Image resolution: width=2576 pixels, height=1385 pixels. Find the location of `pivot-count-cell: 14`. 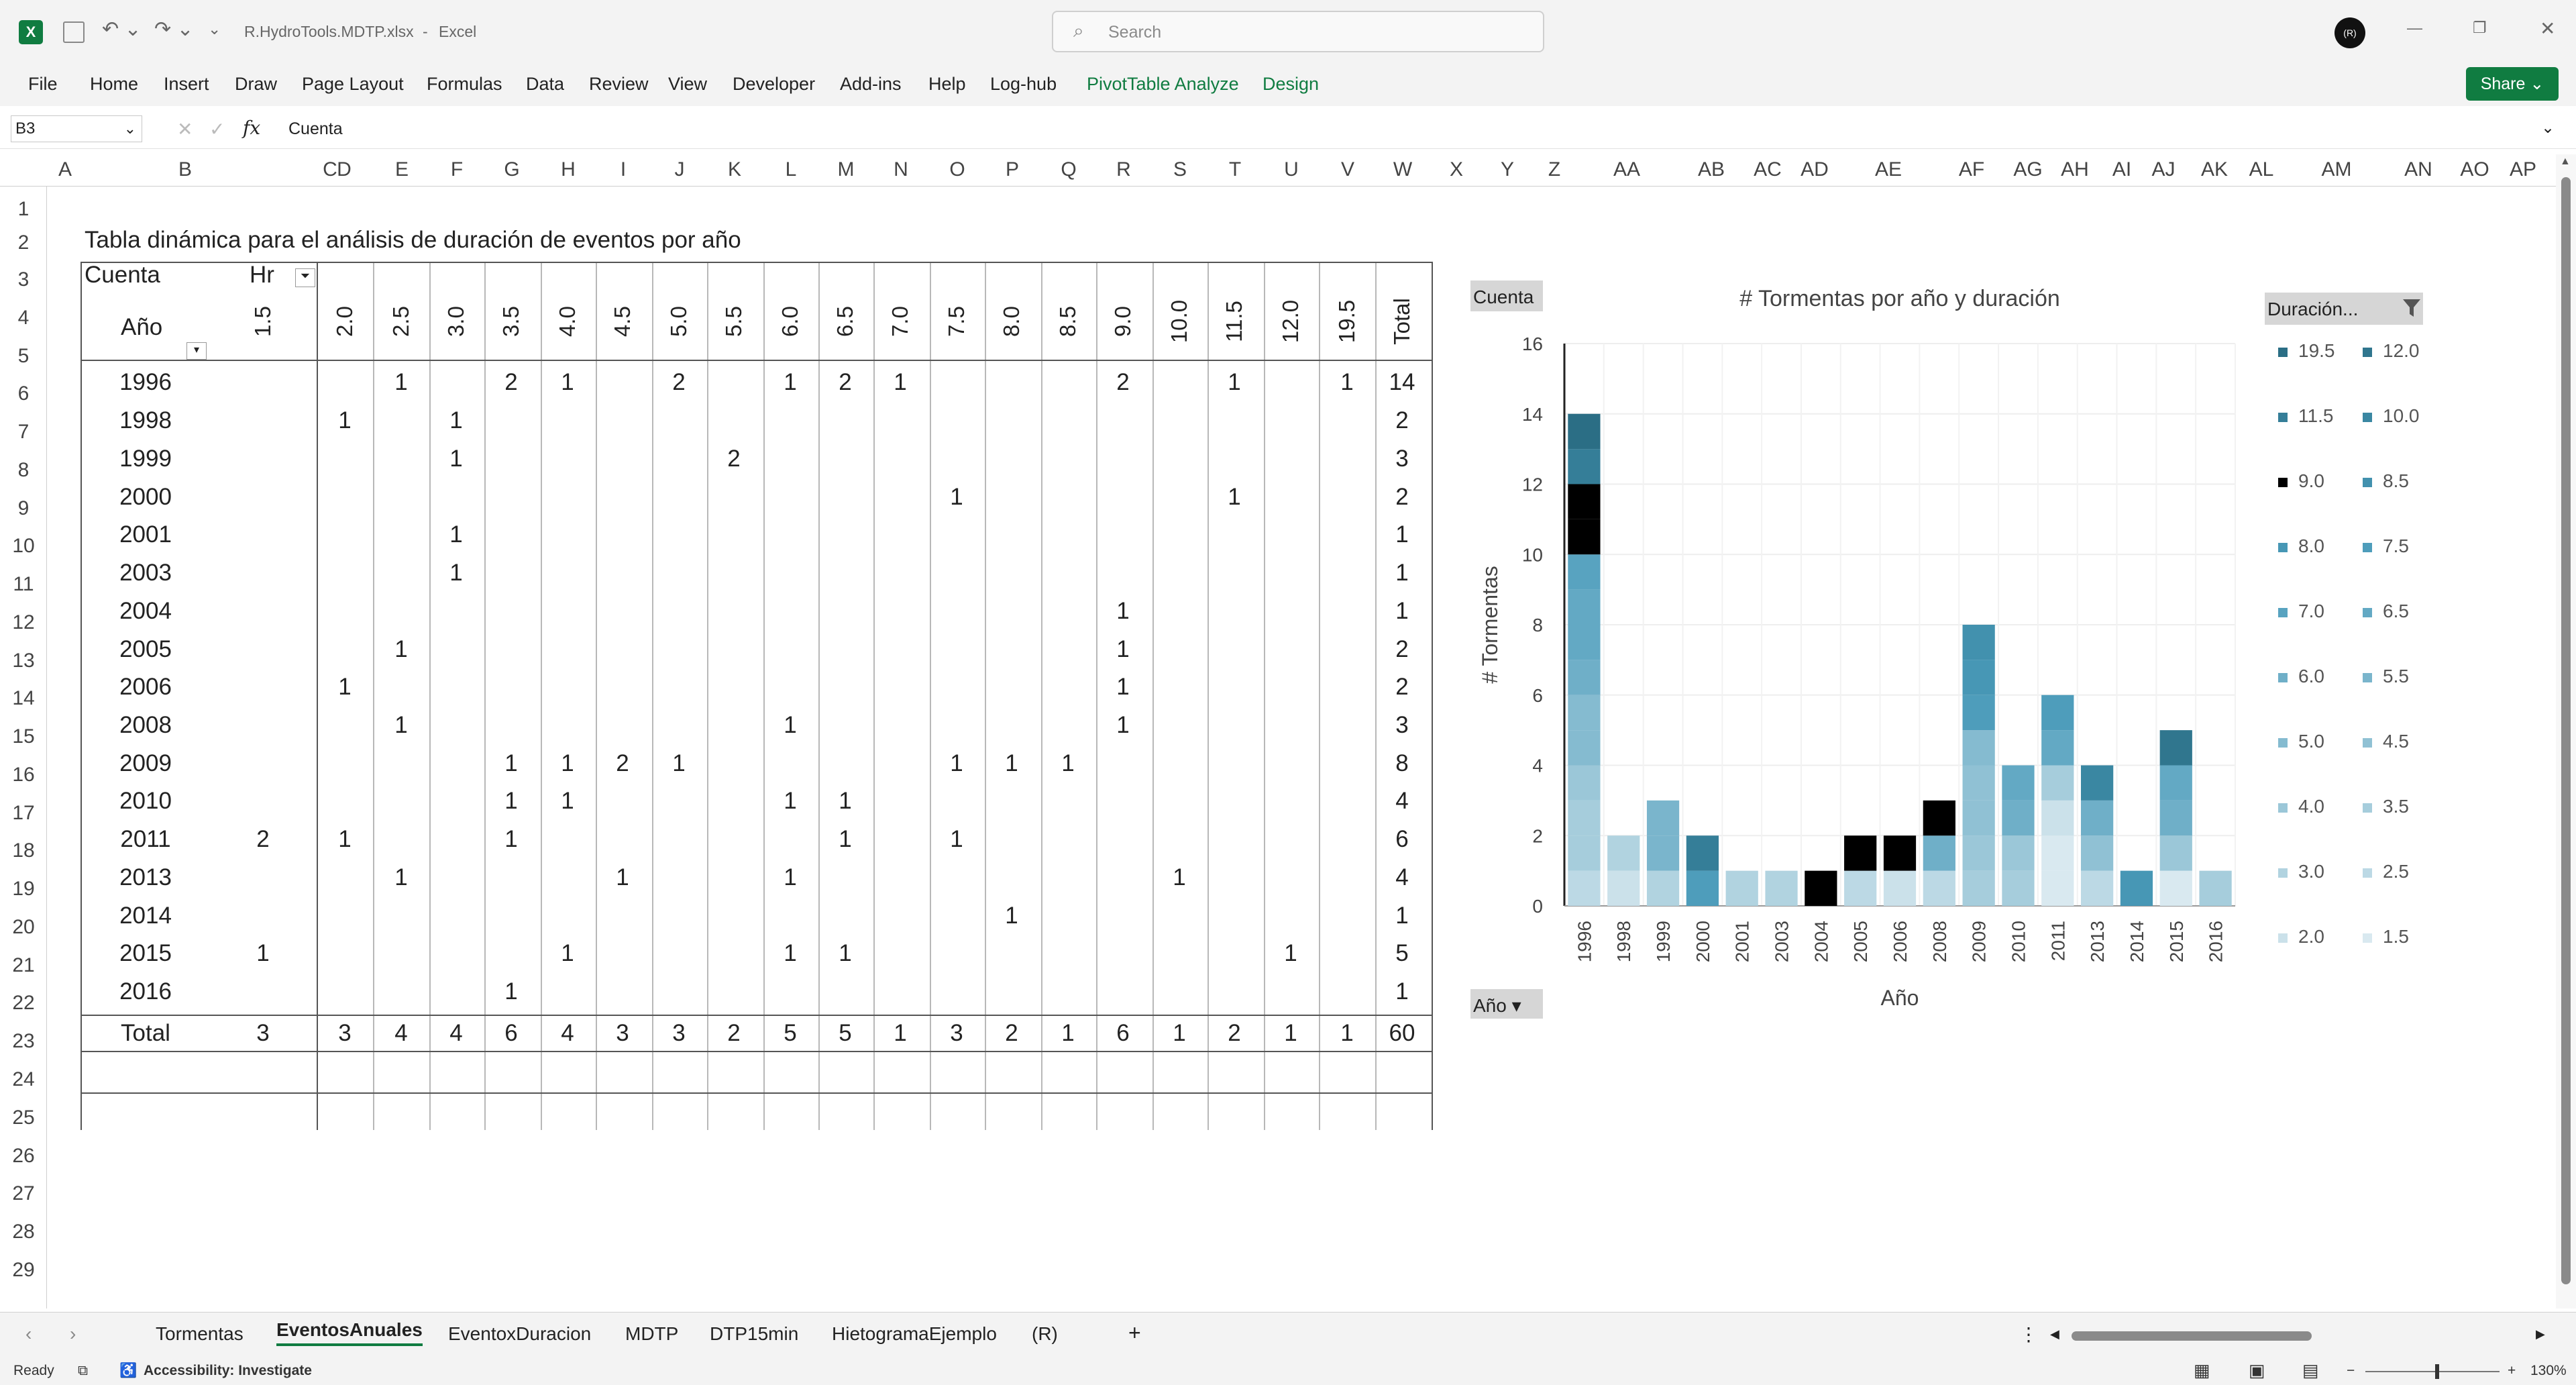

pivot-count-cell: 14 is located at coordinates (1402, 382).